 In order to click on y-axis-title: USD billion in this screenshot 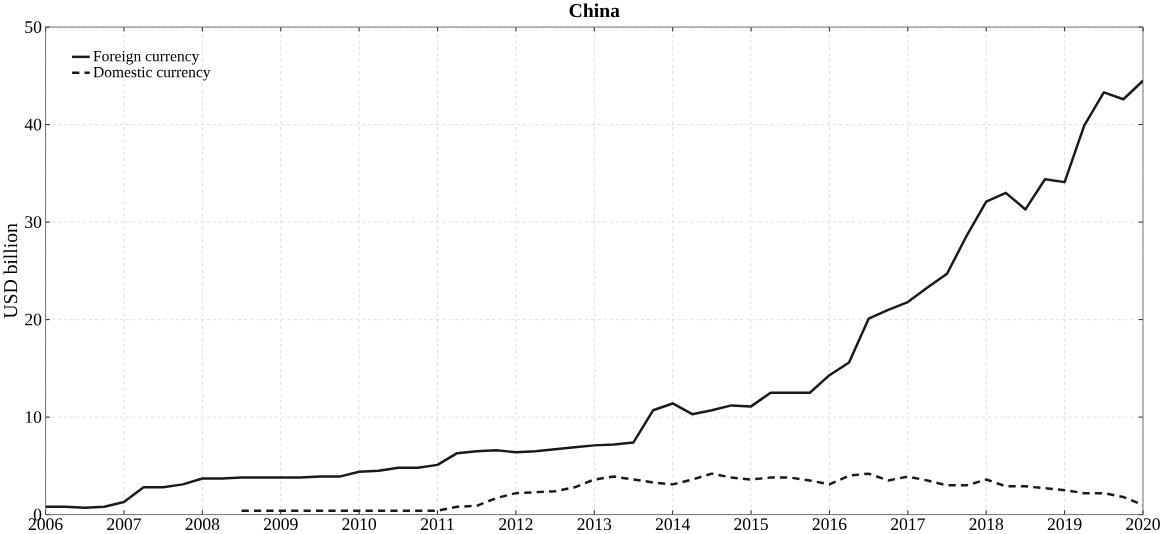, I will do `click(10, 271)`.